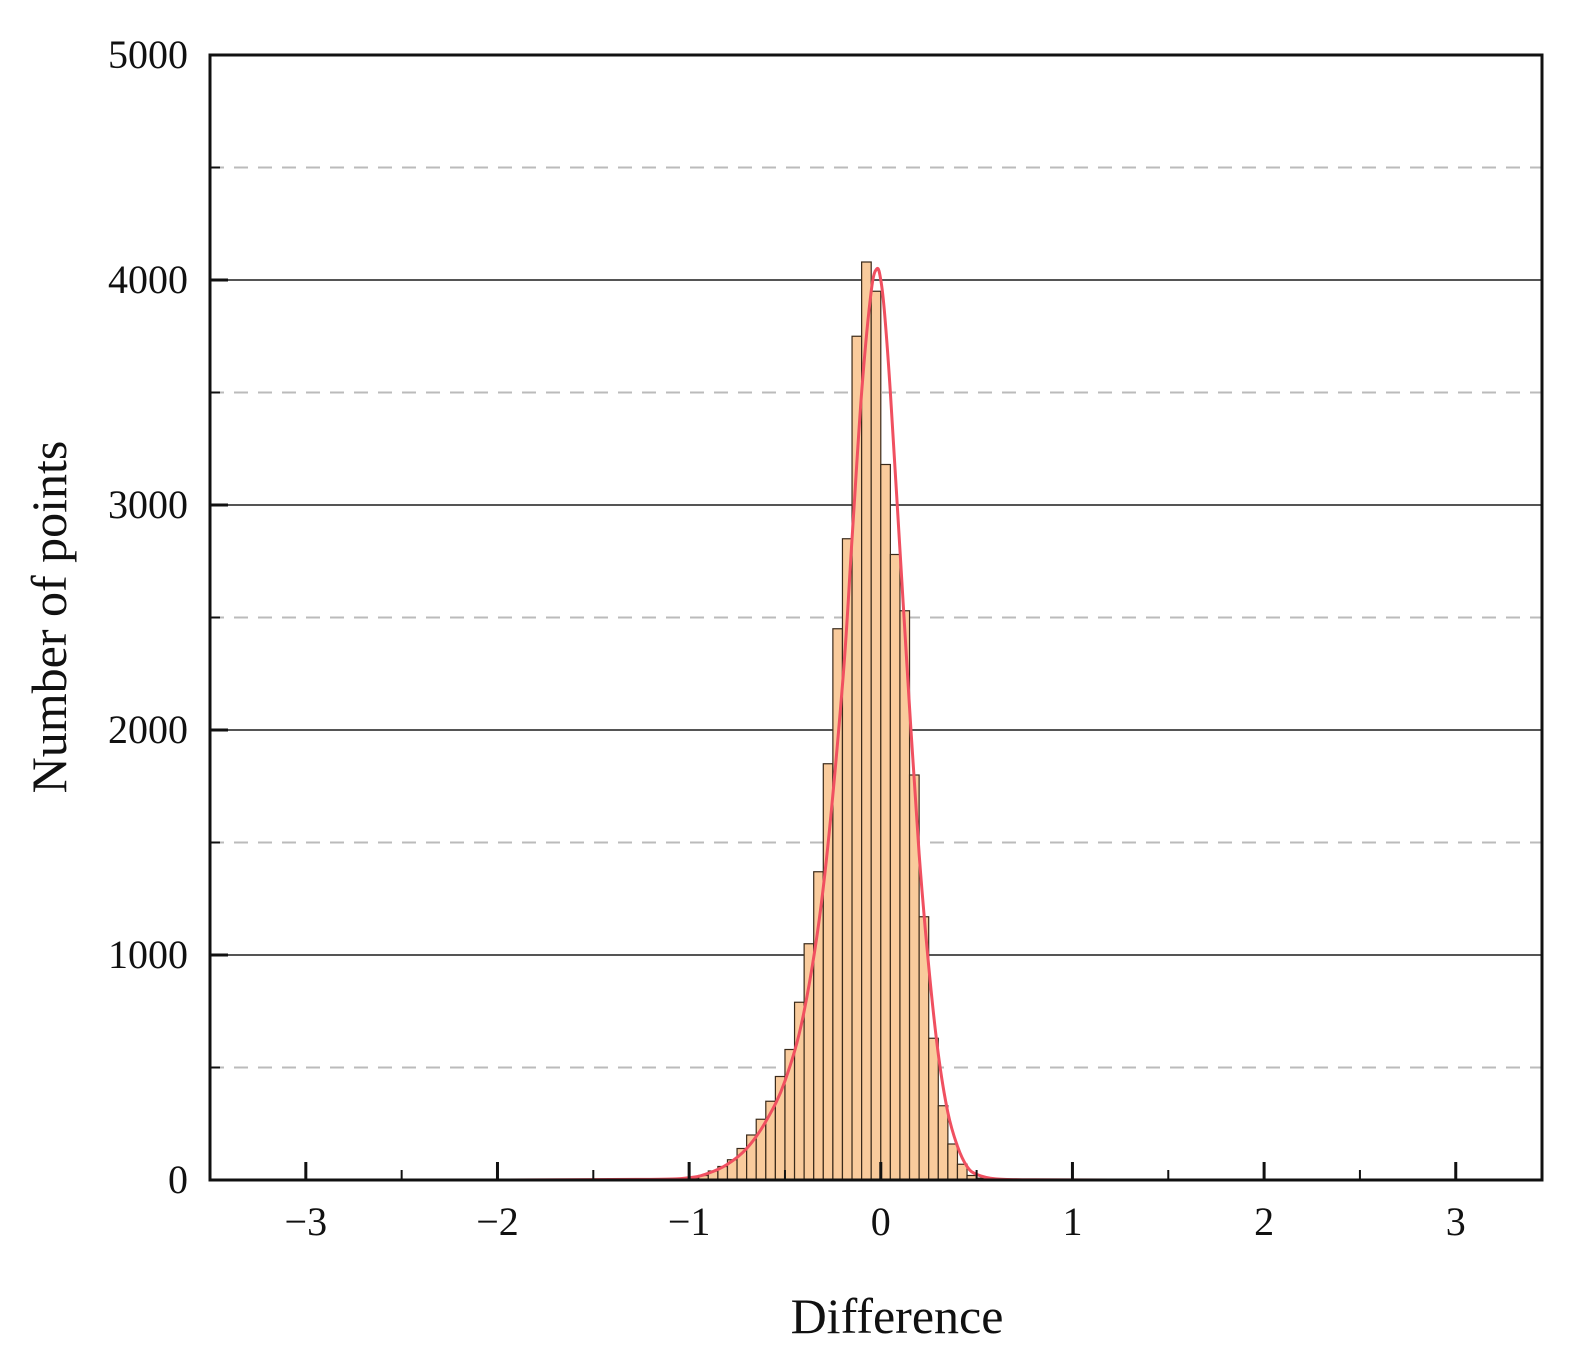 This screenshot has height=1350, width=1584. Describe the element at coordinates (178, 1179) in the screenshot. I see `y-tick-label: 0` at that location.